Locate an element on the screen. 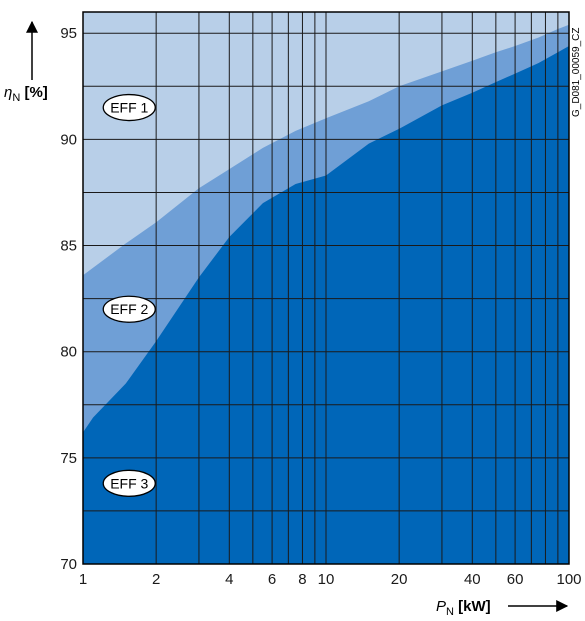 The width and height of the screenshot is (585, 621). y-tick-label: 90 is located at coordinates (68, 139).